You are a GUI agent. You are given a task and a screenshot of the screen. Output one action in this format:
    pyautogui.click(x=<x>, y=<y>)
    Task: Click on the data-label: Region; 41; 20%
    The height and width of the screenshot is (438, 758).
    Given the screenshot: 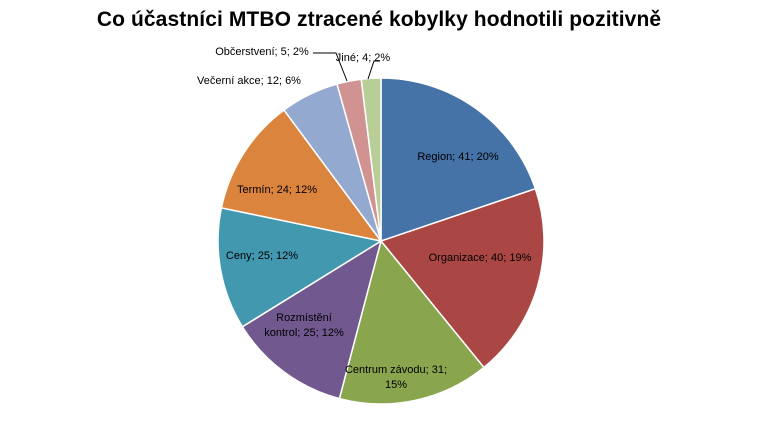 What is the action you would take?
    pyautogui.click(x=458, y=157)
    